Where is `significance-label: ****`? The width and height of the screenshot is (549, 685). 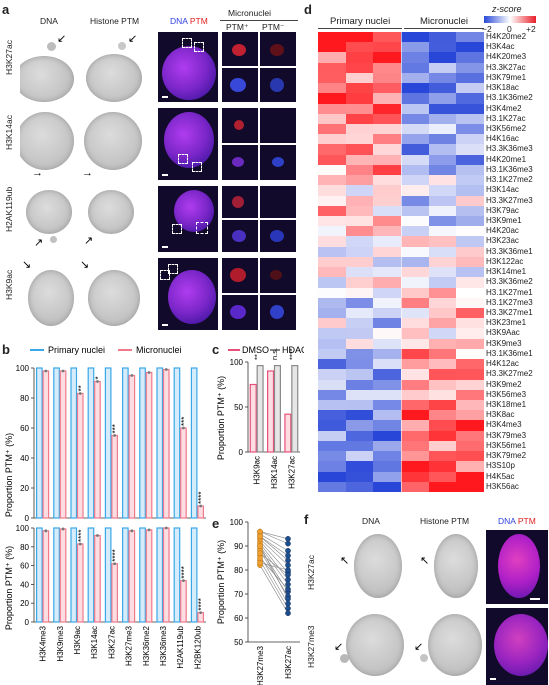 significance-label: **** is located at coordinates (201, 498).